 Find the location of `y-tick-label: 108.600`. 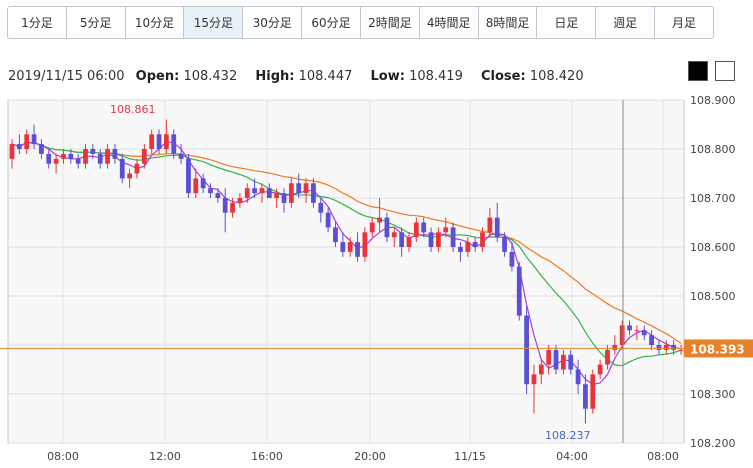

y-tick-label: 108.600 is located at coordinates (713, 247).